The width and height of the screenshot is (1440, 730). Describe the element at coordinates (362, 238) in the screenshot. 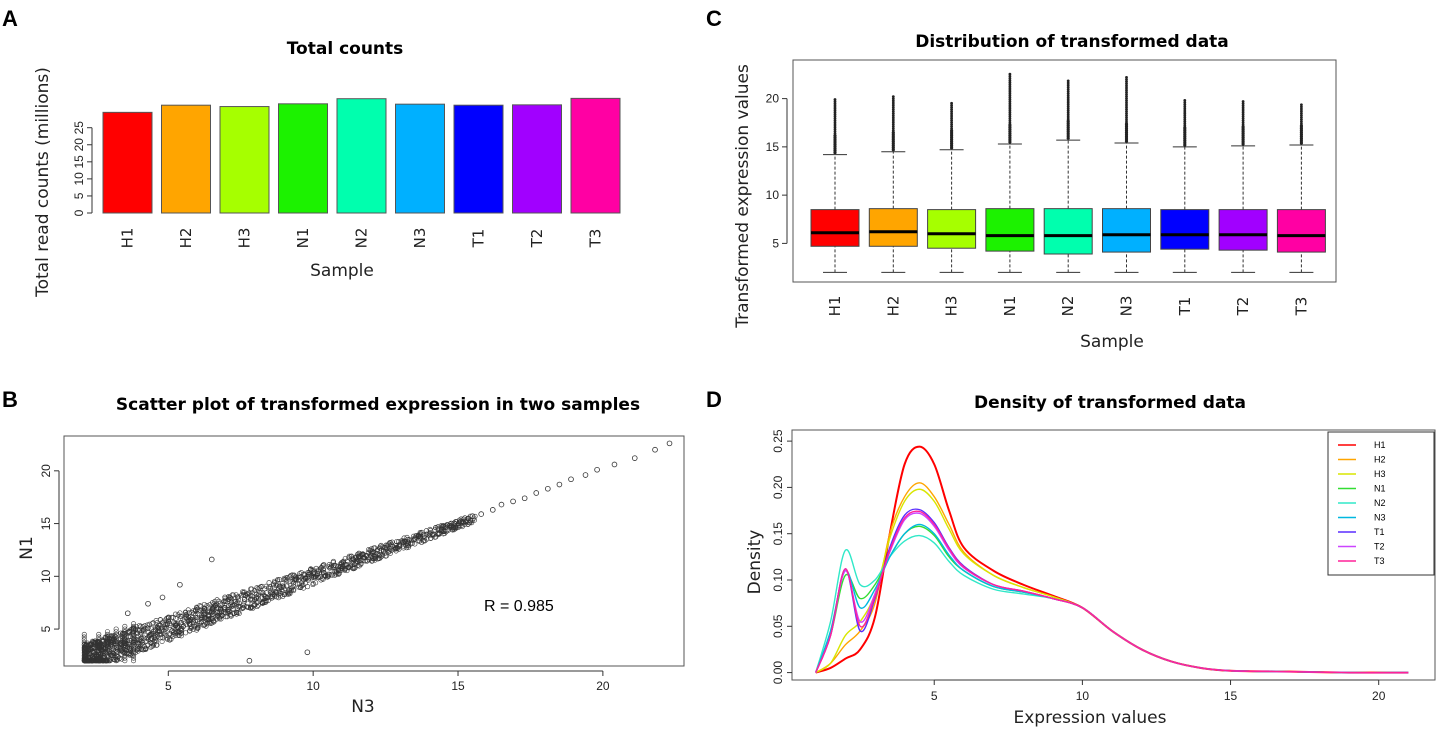

I see `chart-a-xtick-label: N2` at that location.